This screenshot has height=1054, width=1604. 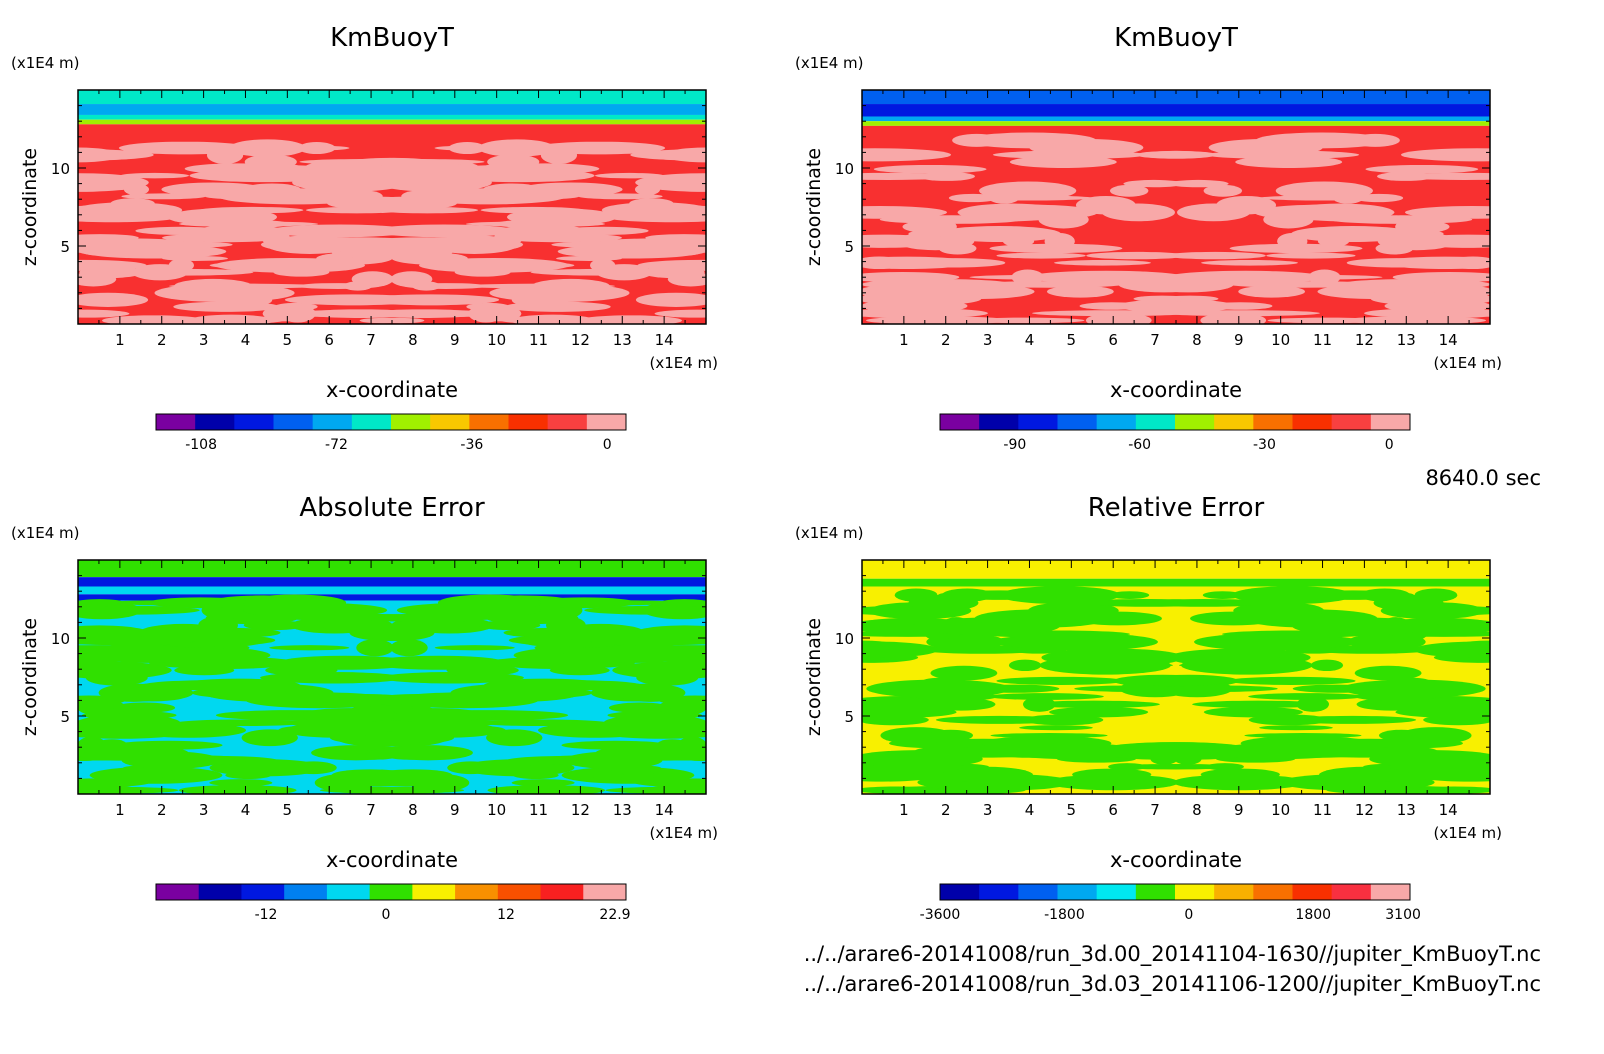 What do you see at coordinates (664, 810) in the screenshot?
I see `x-tick-label: 14` at bounding box center [664, 810].